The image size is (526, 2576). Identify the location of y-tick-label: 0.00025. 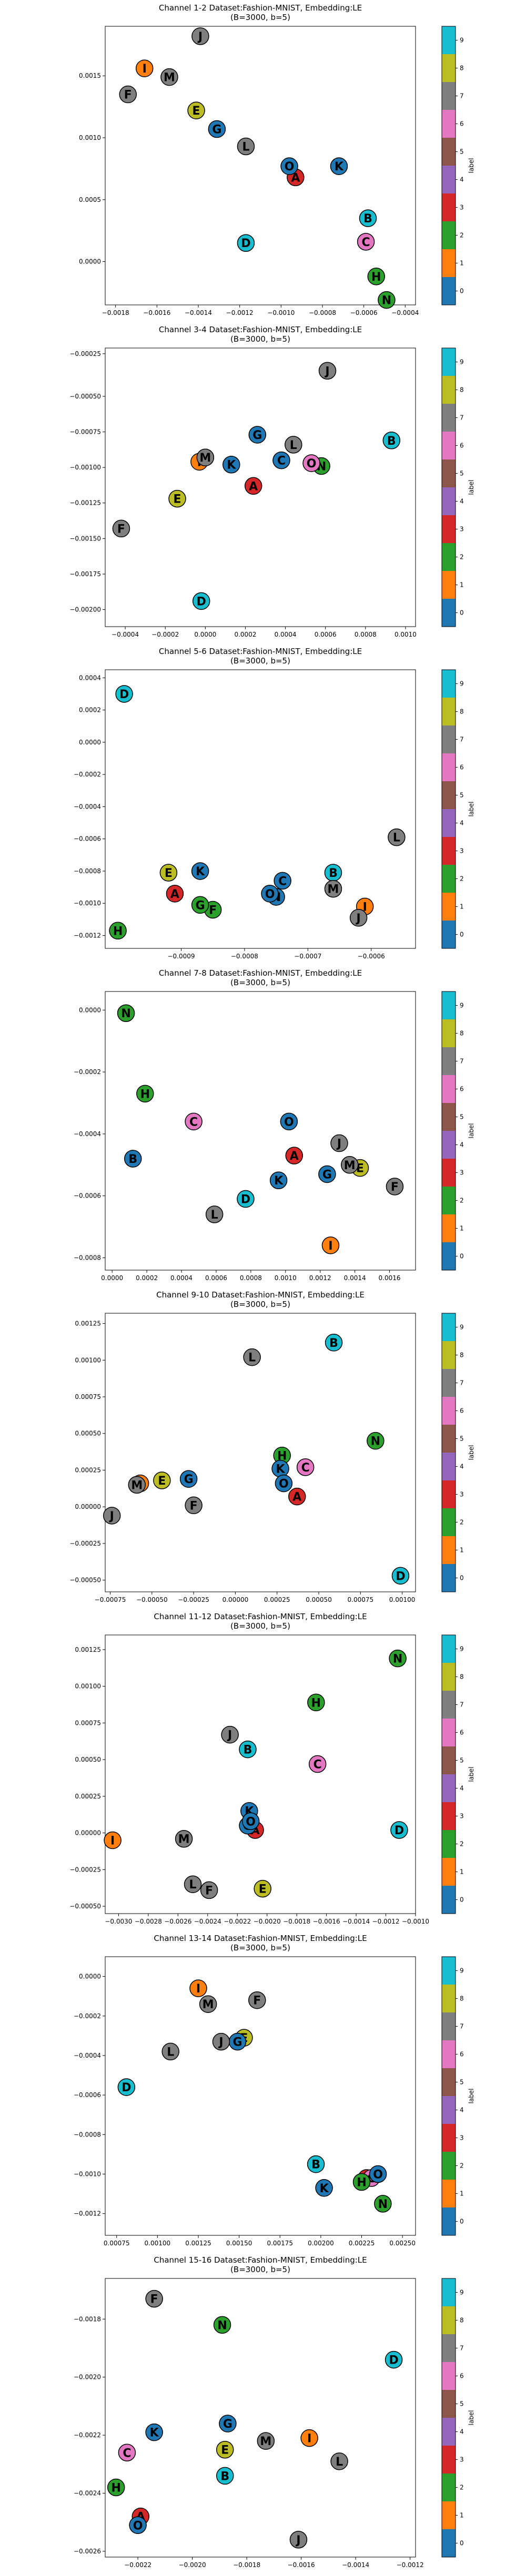
(88, 1470).